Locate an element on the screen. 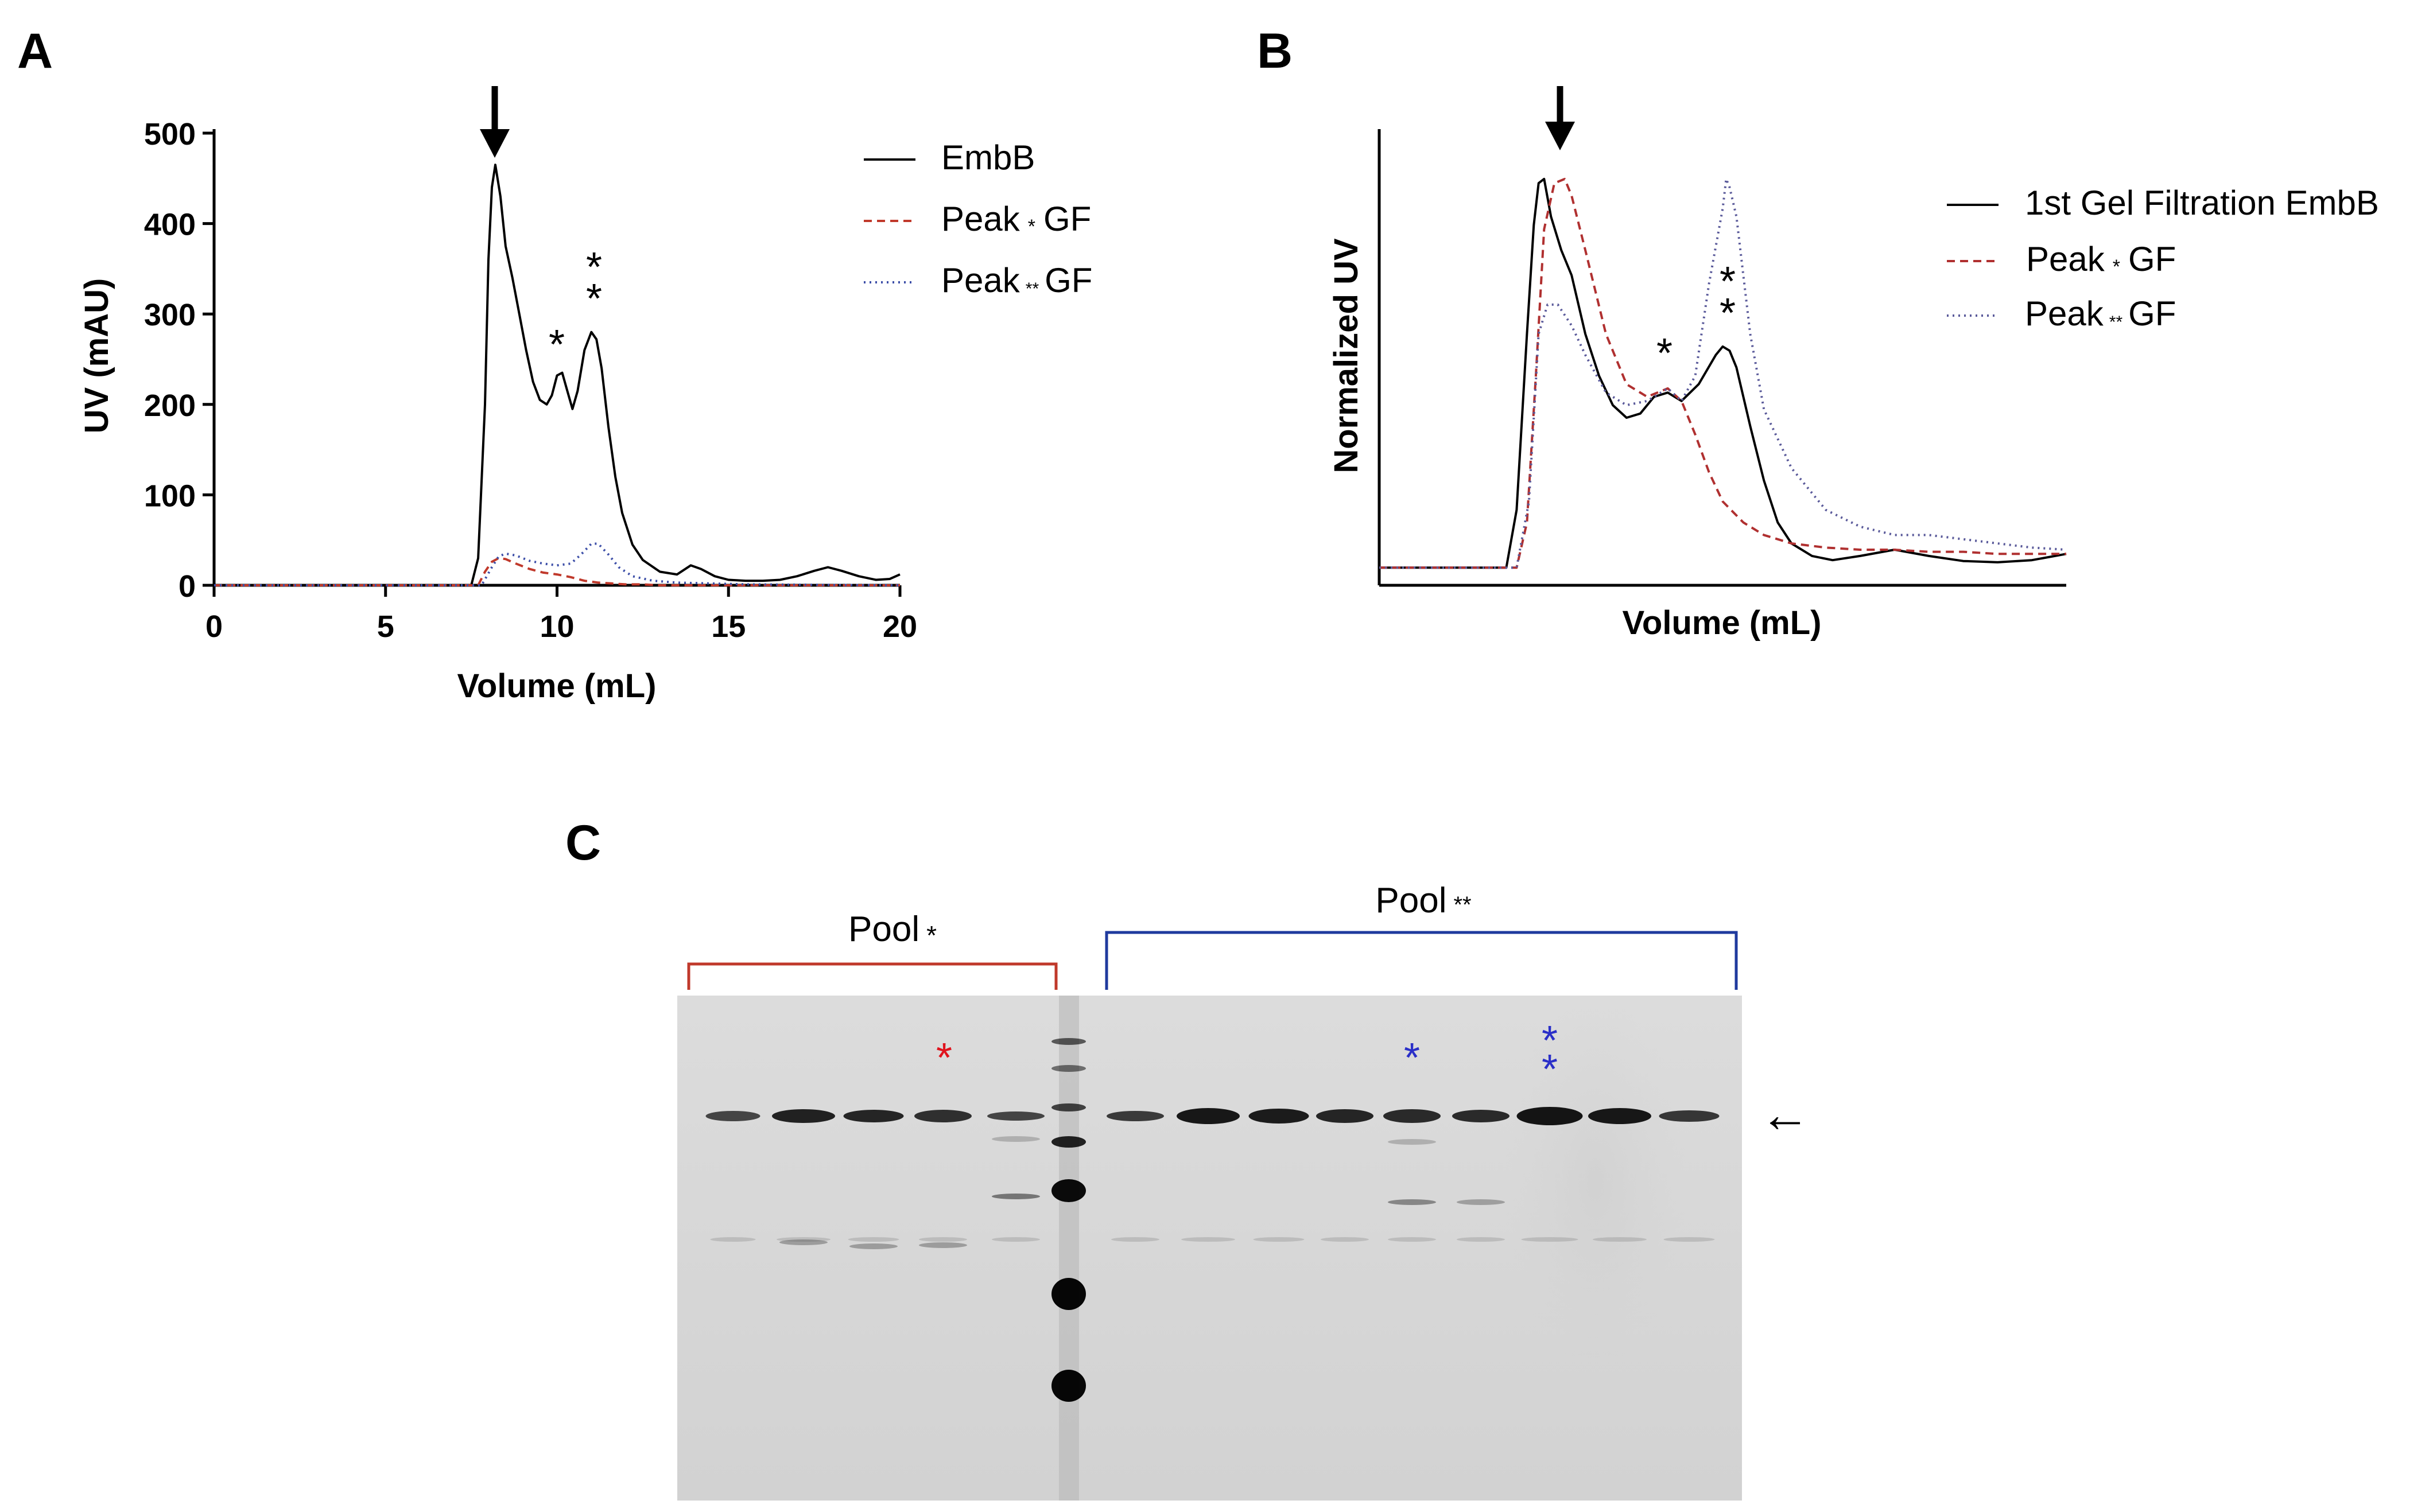 The width and height of the screenshot is (2433, 1512). gel-ladder-lane is located at coordinates (1069, 1248).